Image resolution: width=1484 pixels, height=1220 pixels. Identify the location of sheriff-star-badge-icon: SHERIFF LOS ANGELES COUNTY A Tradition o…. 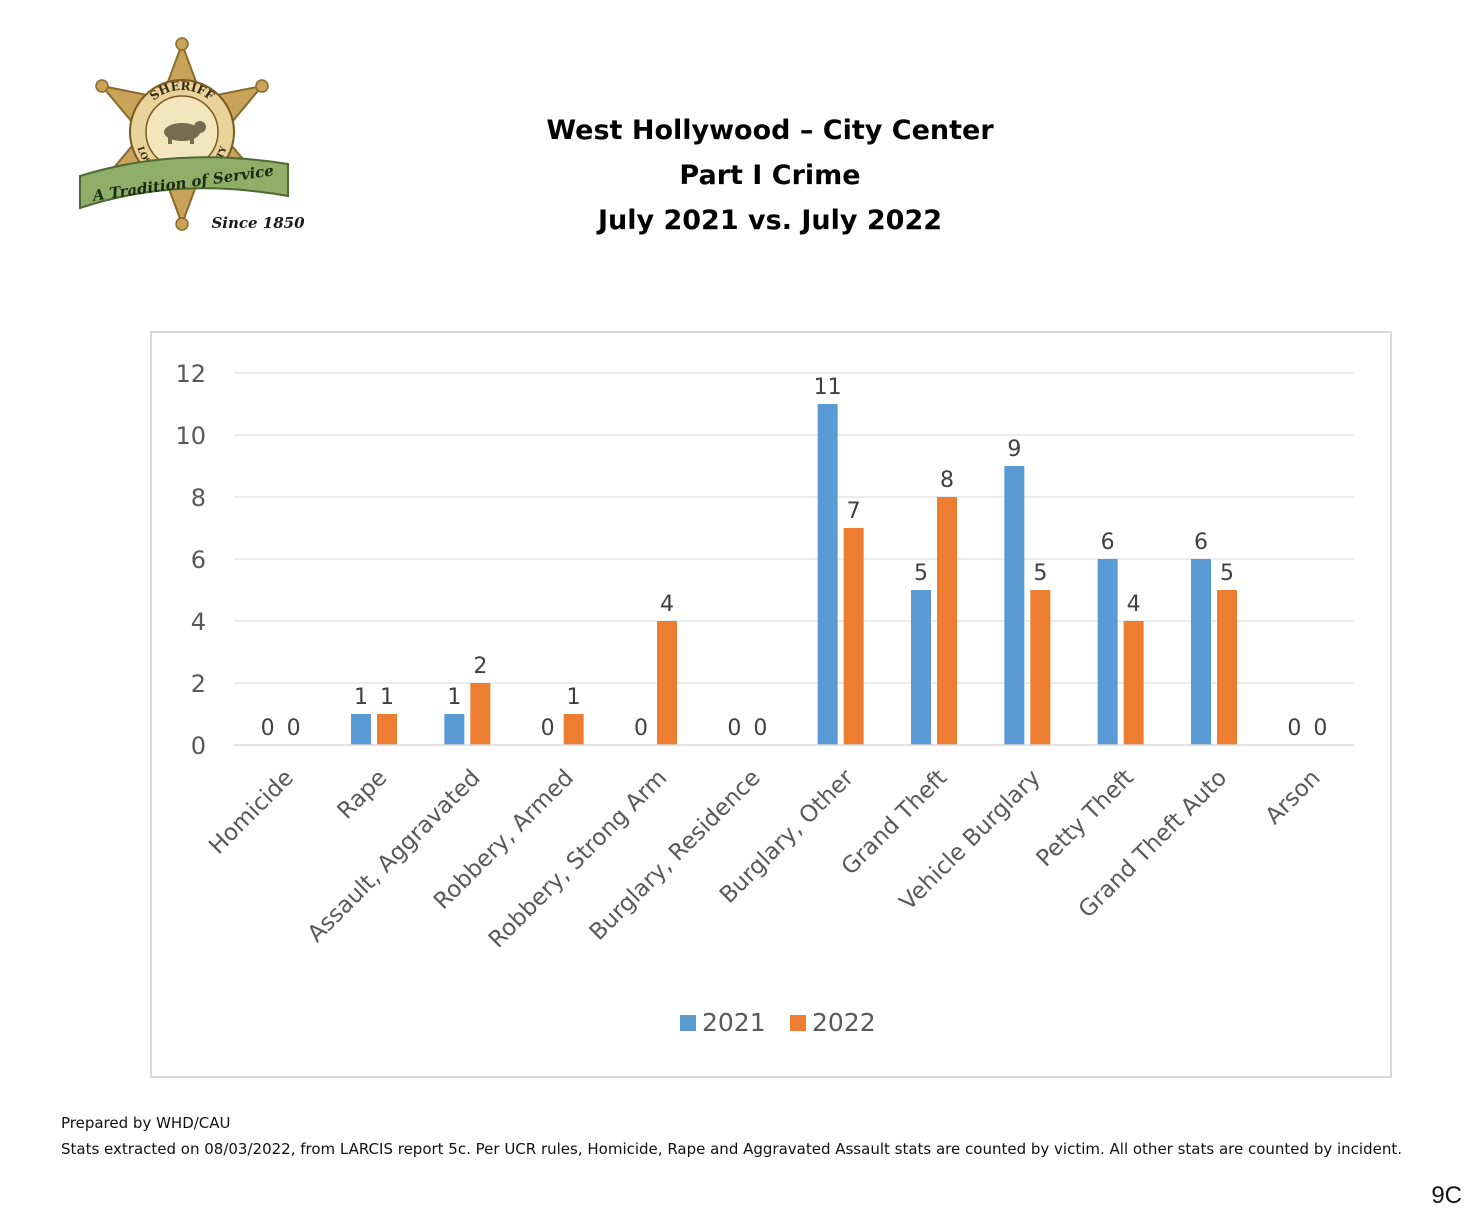
(192, 134).